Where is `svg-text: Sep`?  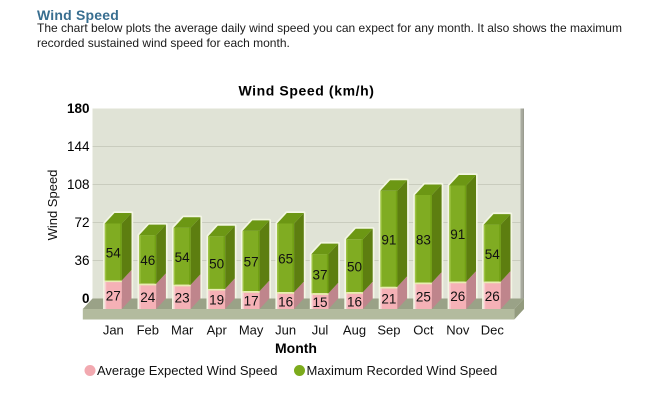 svg-text: Sep is located at coordinates (388, 330).